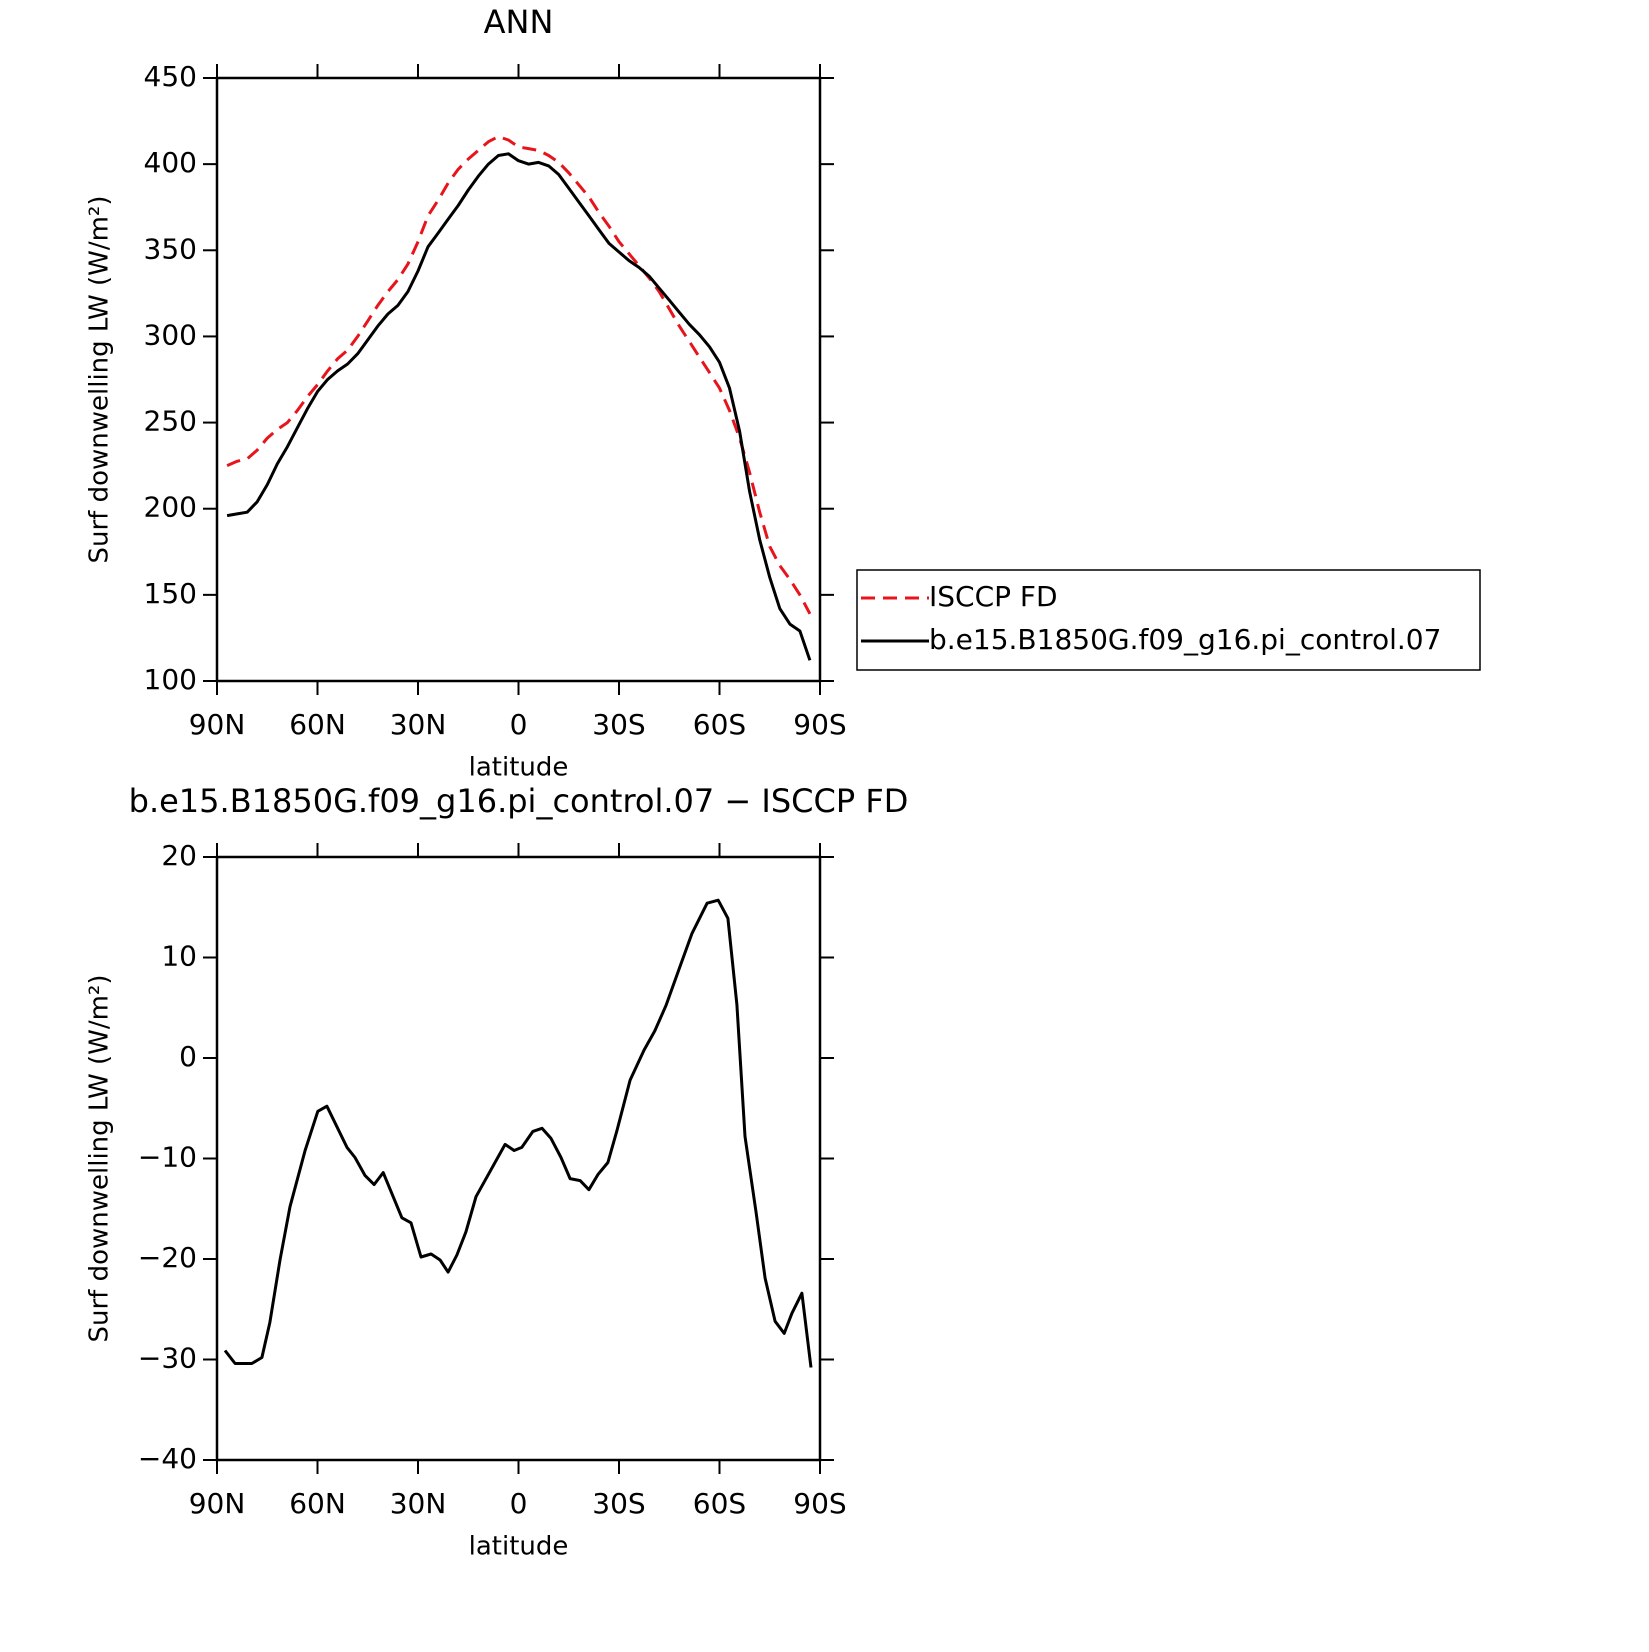  I want to click on y-tick-label: −40, so click(167, 1458).